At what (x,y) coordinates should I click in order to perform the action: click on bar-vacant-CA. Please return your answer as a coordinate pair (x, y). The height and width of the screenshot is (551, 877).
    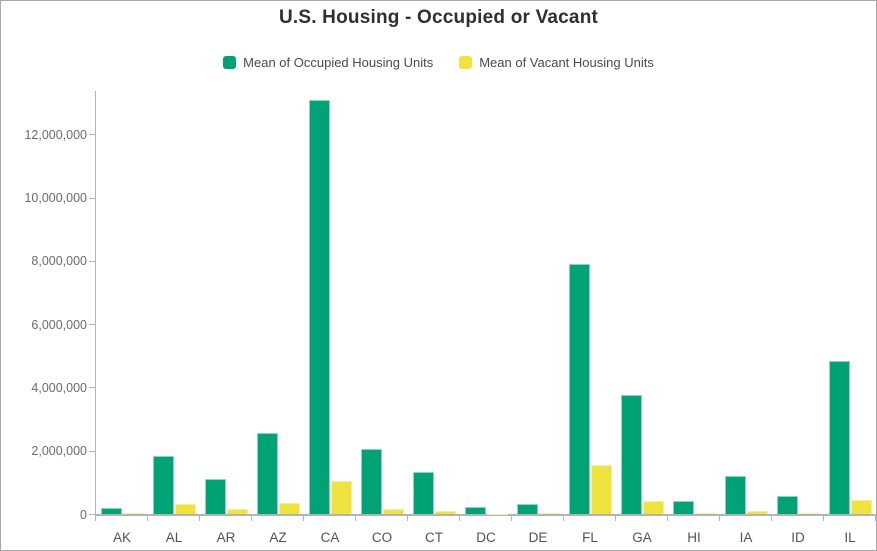
    Looking at the image, I should click on (341, 498).